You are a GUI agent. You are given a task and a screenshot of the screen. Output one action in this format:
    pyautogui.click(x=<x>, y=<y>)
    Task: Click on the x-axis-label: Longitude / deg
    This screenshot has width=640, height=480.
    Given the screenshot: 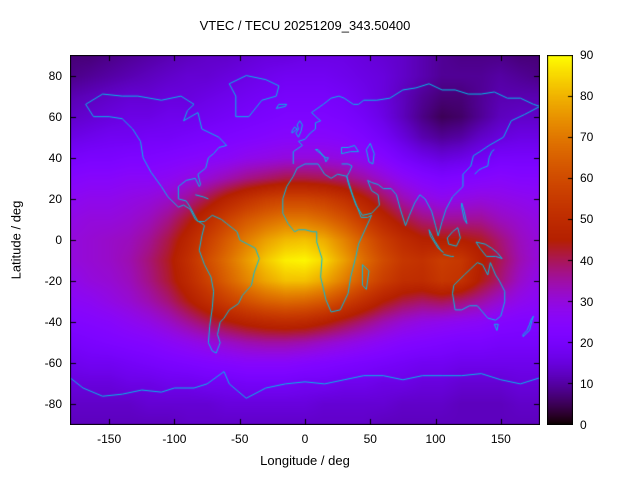 What is the action you would take?
    pyautogui.click(x=305, y=460)
    